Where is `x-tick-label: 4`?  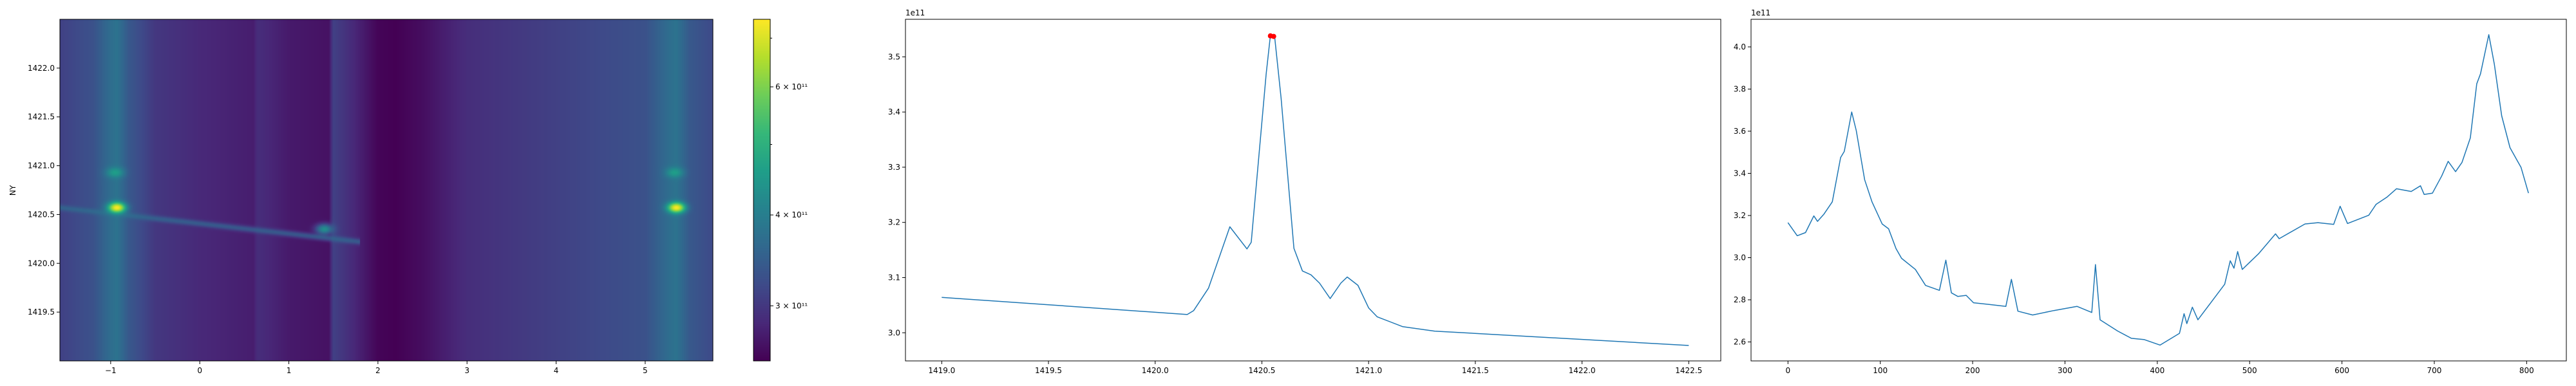 x-tick-label: 4 is located at coordinates (556, 370).